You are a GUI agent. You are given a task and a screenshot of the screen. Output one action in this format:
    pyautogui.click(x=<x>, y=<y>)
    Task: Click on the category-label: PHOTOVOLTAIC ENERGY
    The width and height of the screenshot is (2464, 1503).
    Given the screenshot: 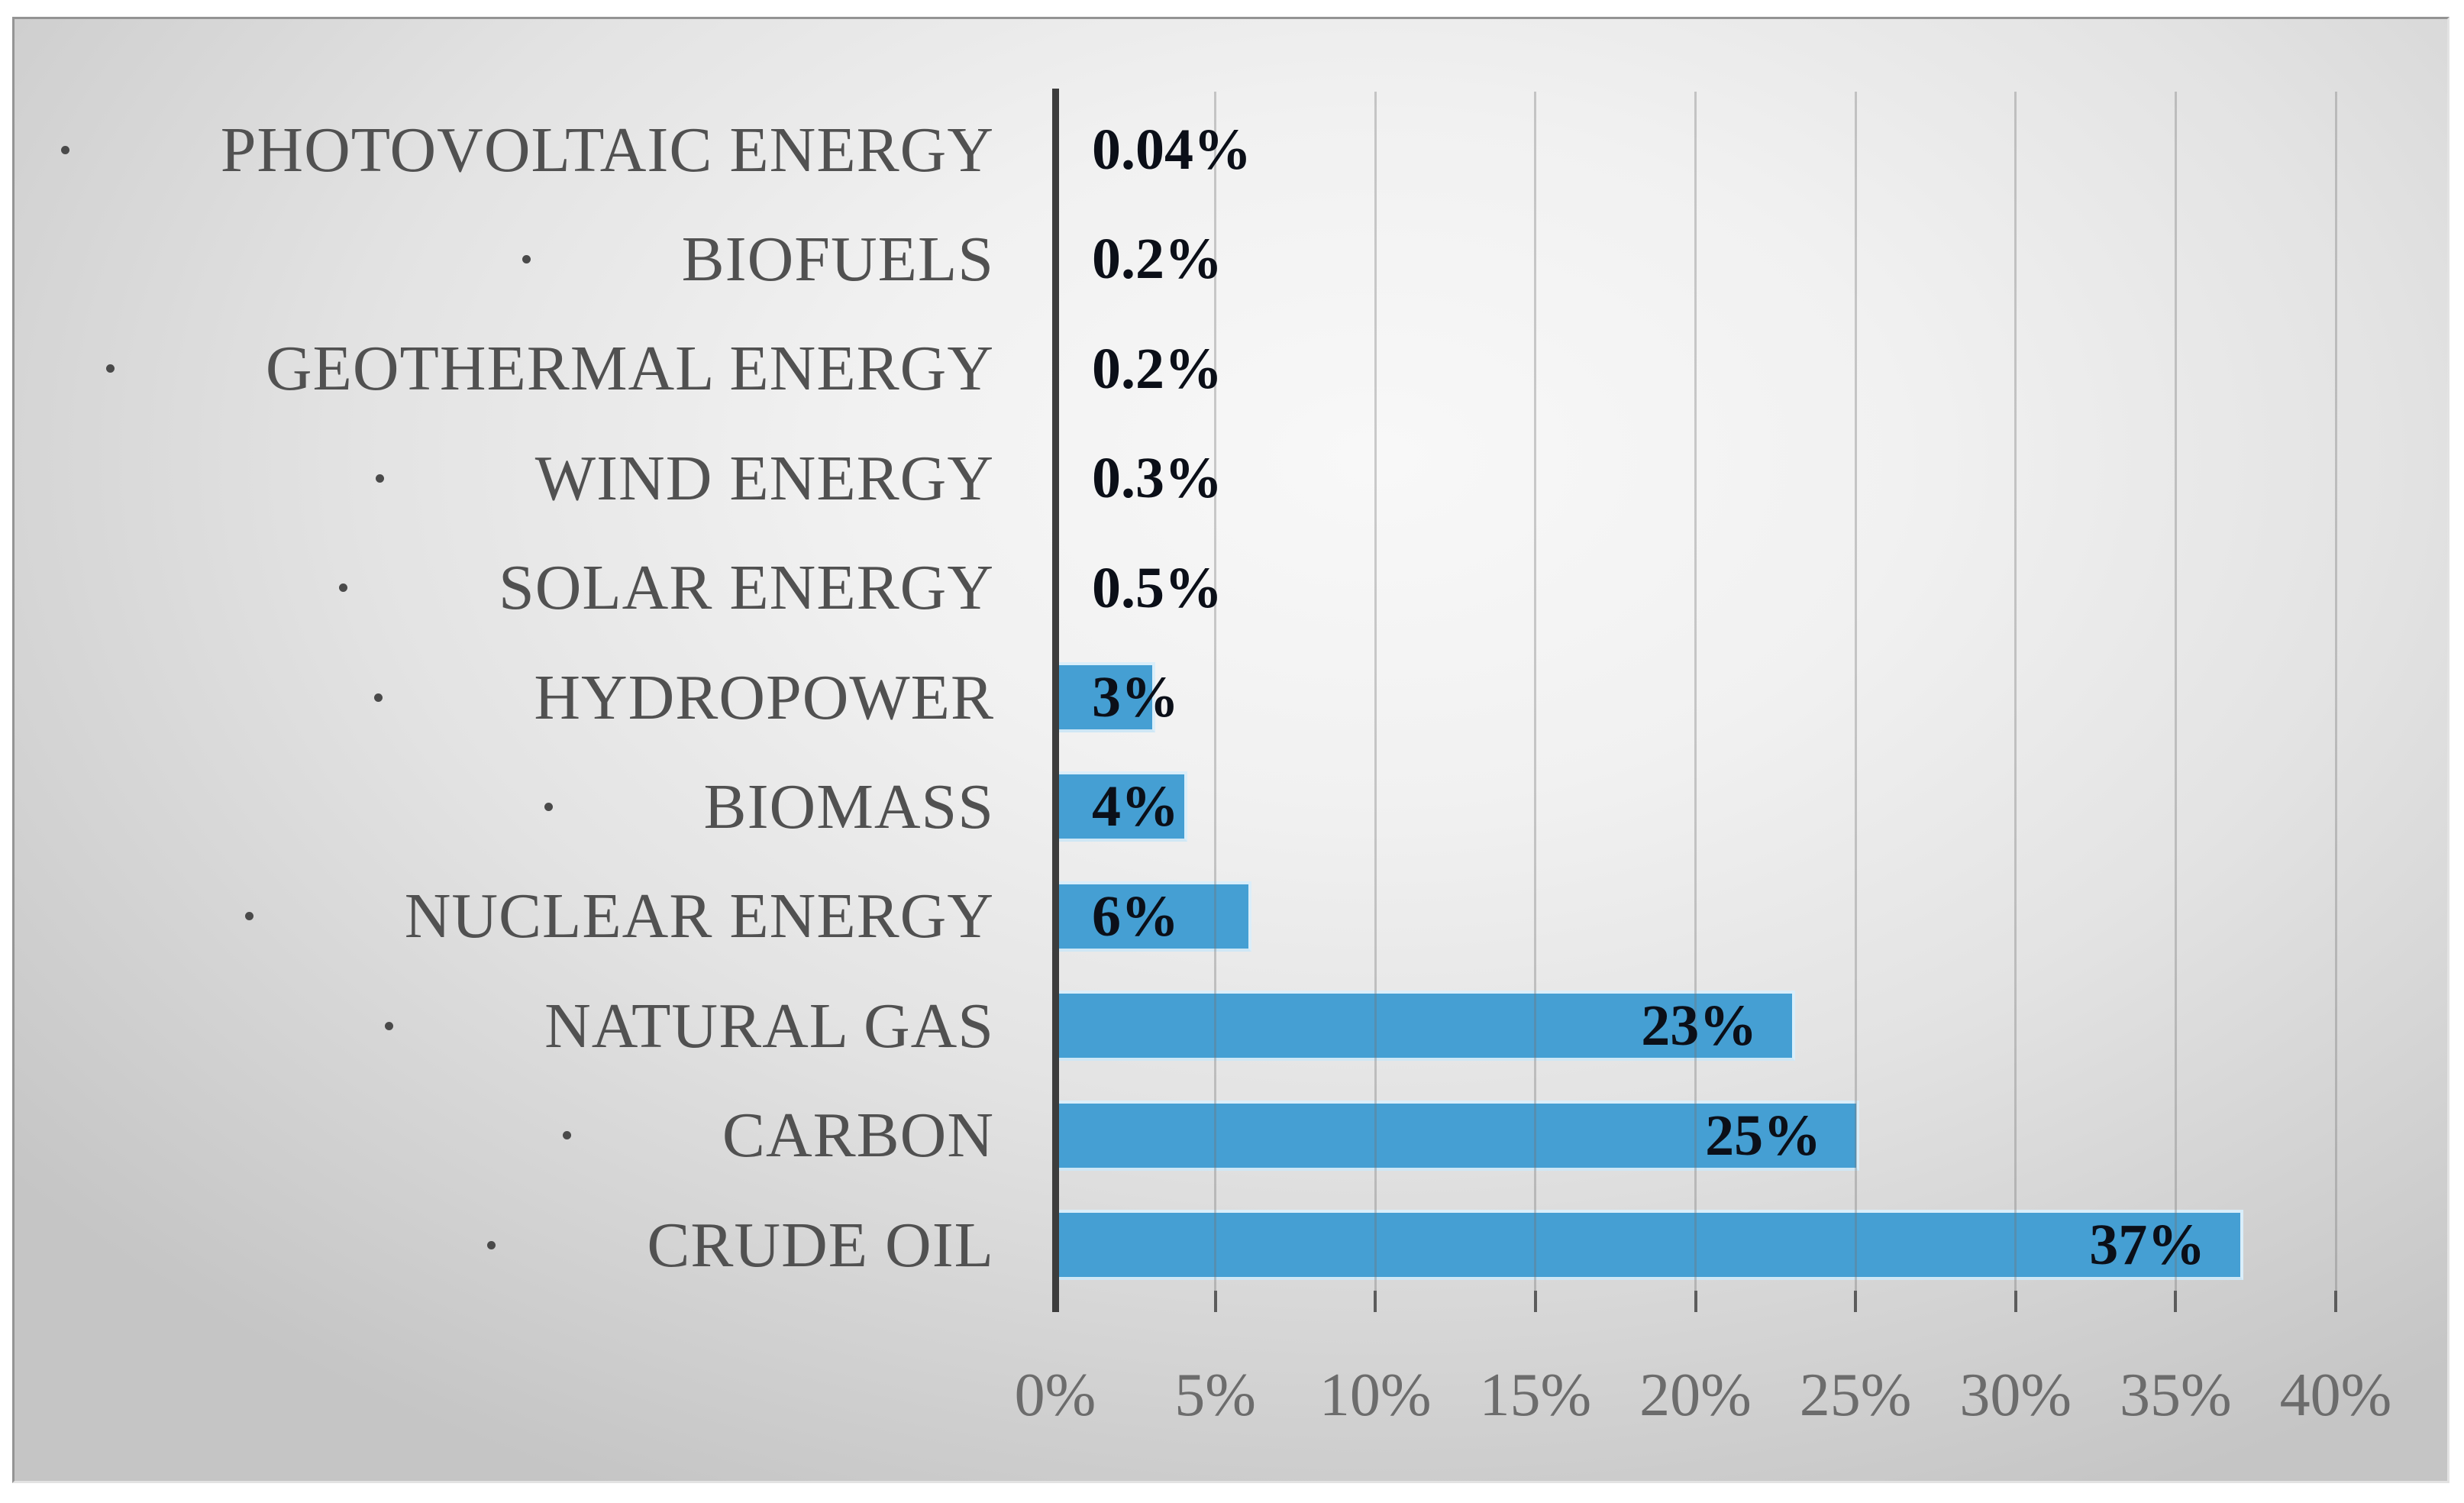 What is the action you would take?
    pyautogui.click(x=497, y=149)
    